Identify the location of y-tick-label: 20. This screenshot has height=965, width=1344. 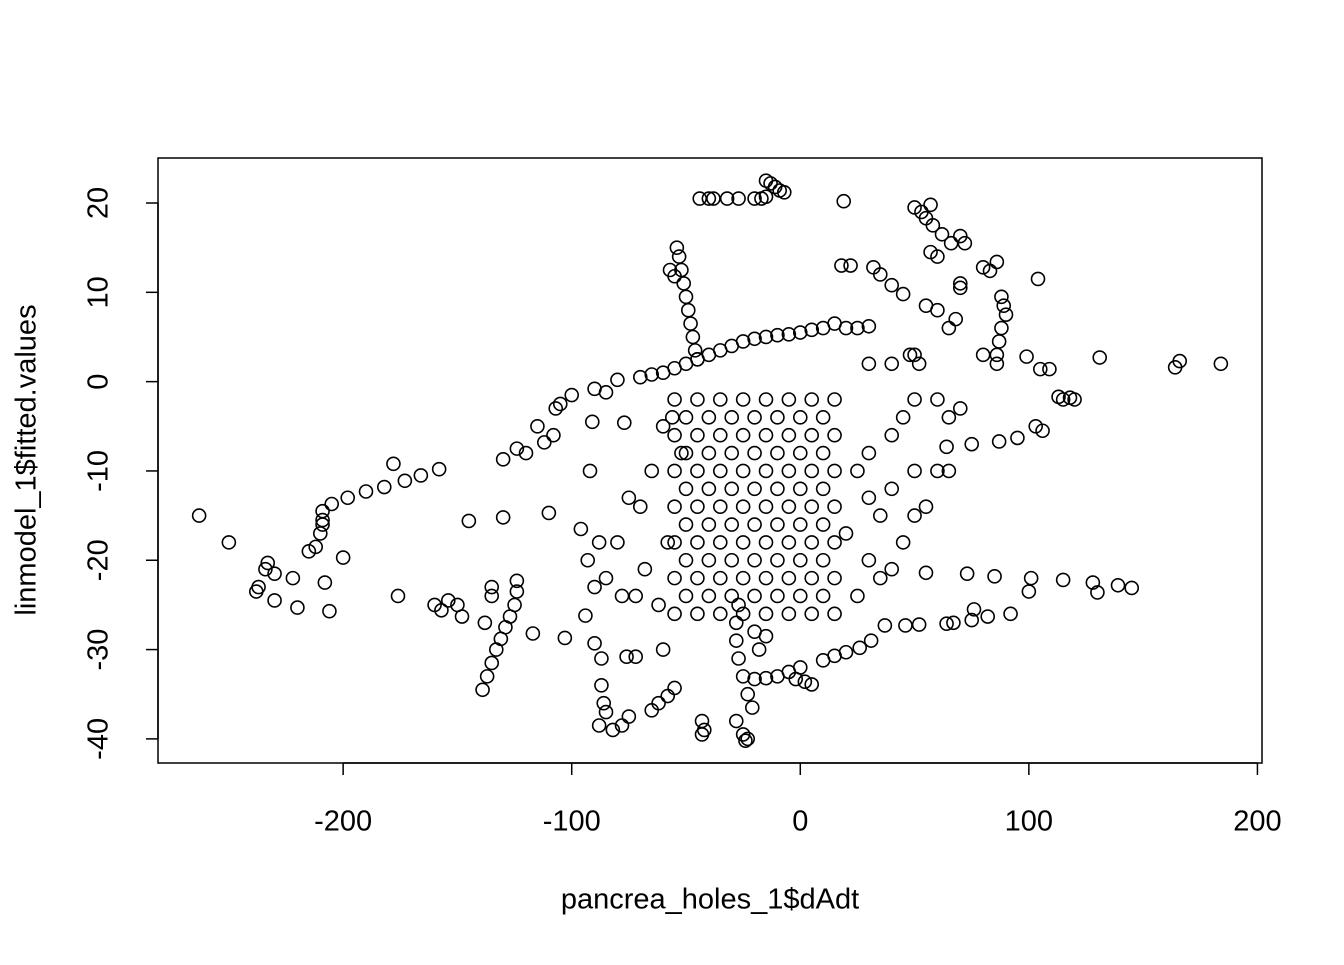
(99, 203).